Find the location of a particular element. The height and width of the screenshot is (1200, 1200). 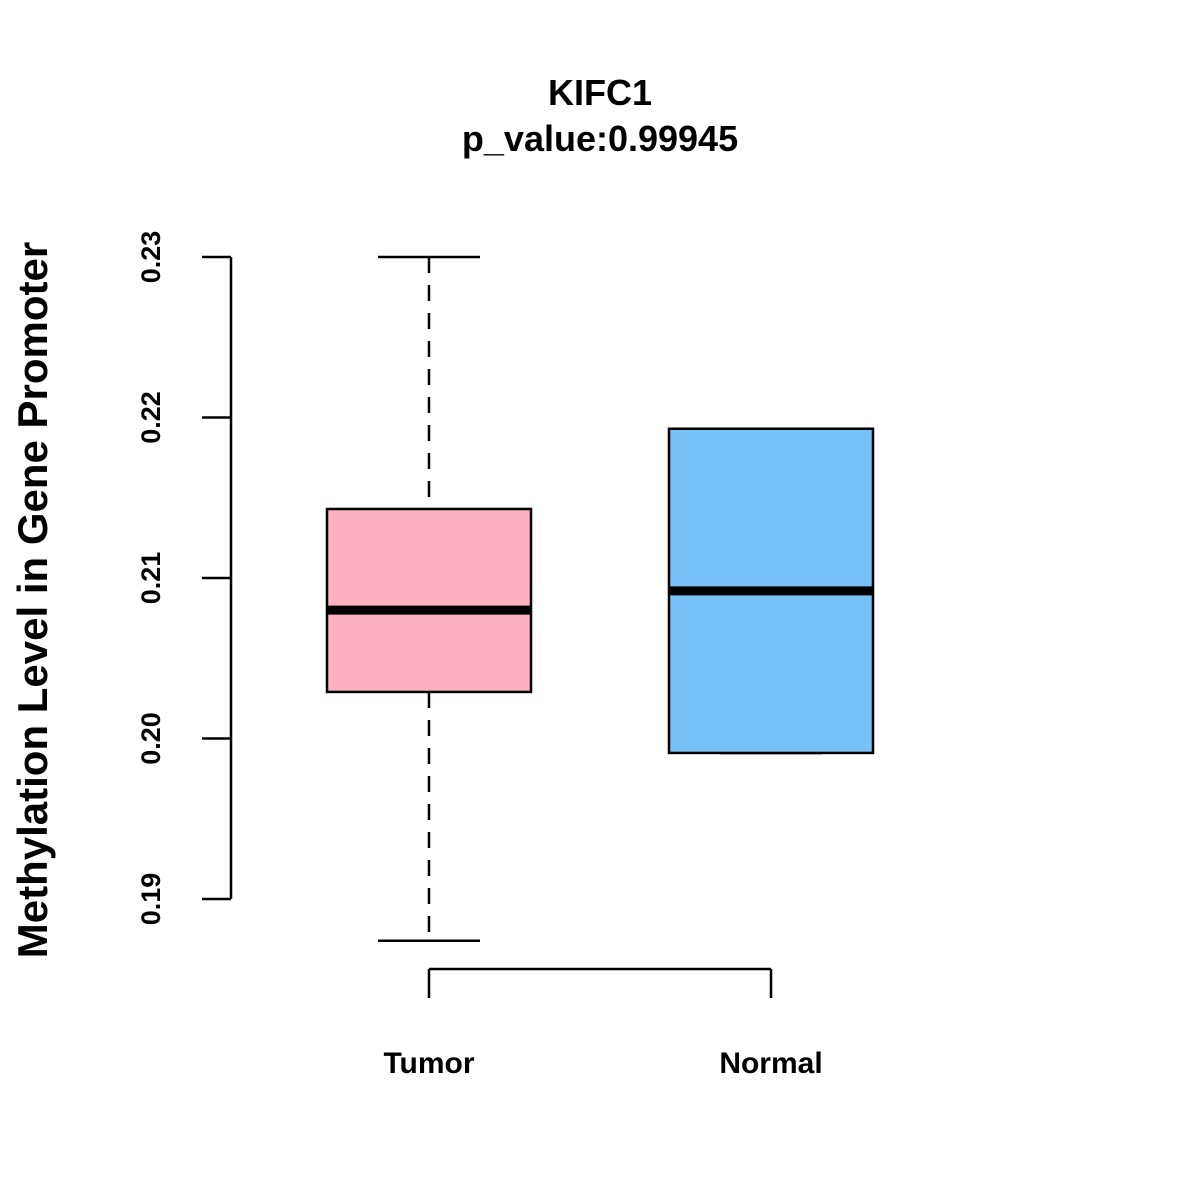

box-iqr is located at coordinates (429, 600).